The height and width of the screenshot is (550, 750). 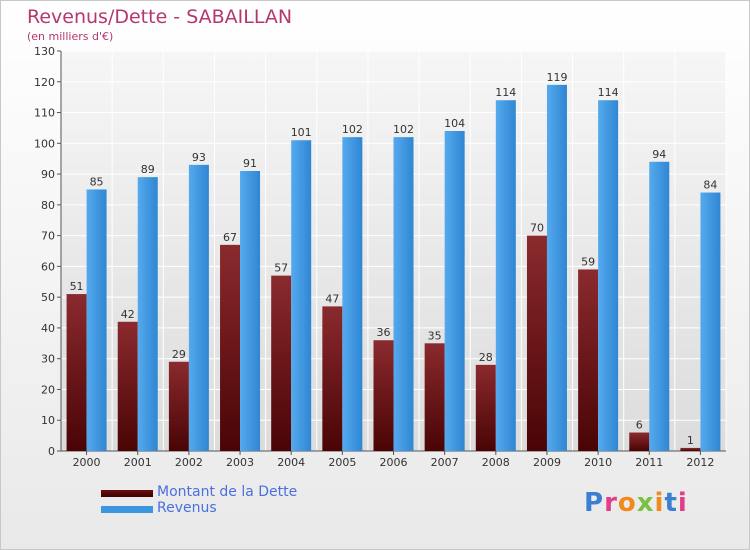 What do you see at coordinates (48, 236) in the screenshot?
I see `y-tick-label: 70` at bounding box center [48, 236].